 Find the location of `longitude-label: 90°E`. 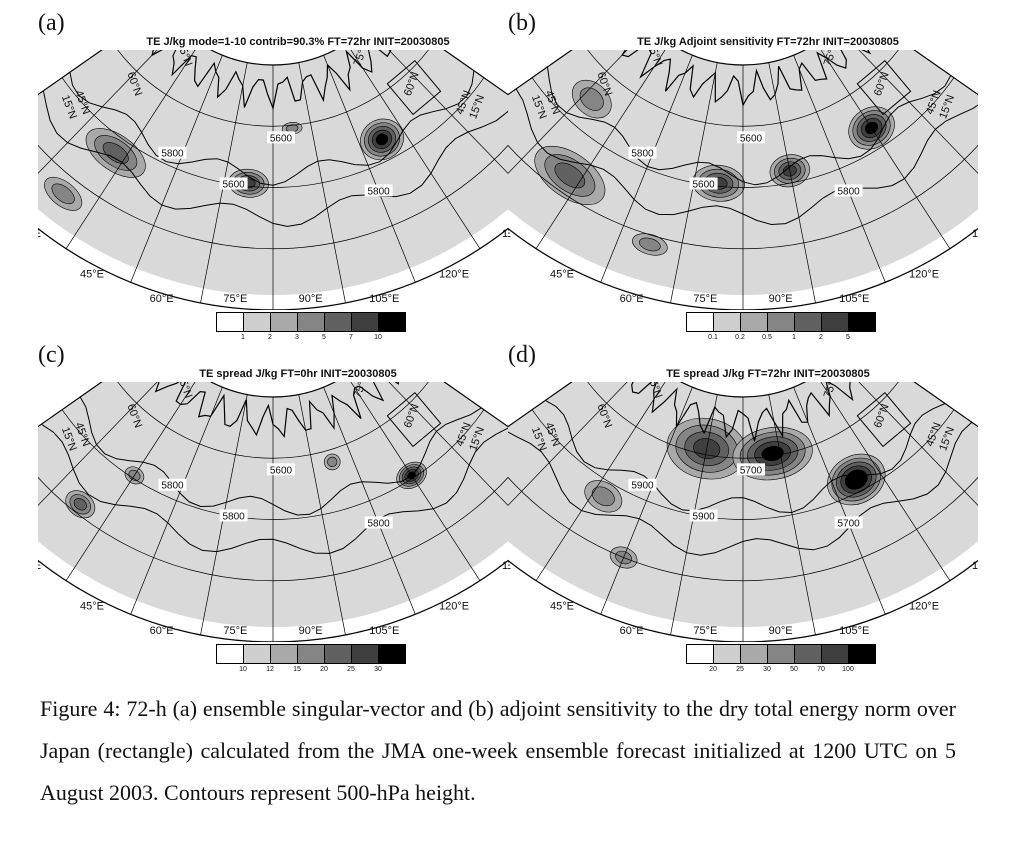

longitude-label: 90°E is located at coordinates (311, 631).